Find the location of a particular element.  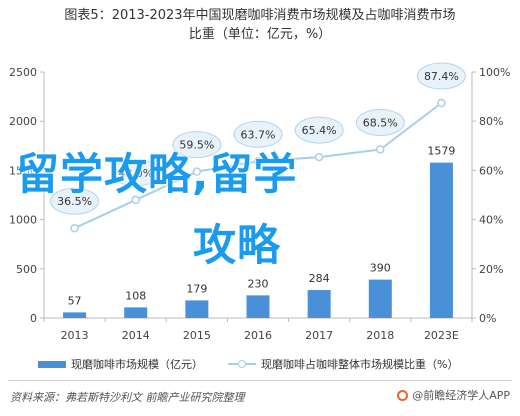

line-value-label: 63.7% is located at coordinates (258, 134).